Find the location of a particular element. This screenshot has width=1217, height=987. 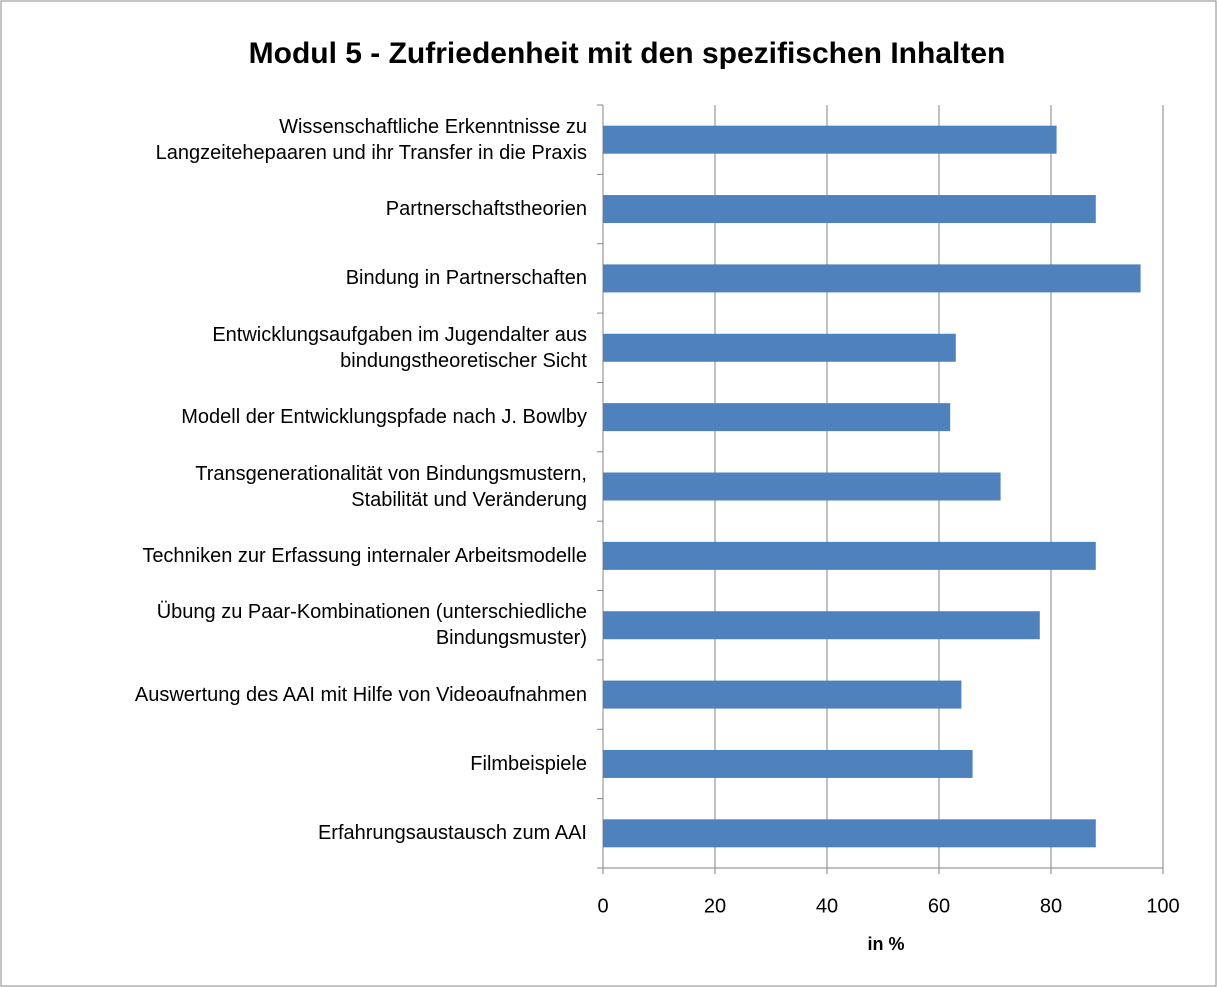

y-tick-label: Erfahrungsaustausch zum AAI is located at coordinates (452, 833).